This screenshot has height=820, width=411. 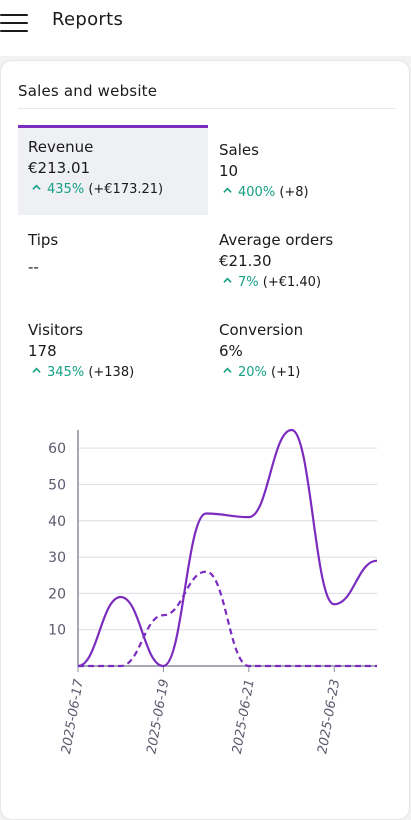 I want to click on kpi-tile-revenue: Revenue €213.01 435% (+€173.21), so click(x=113, y=170).